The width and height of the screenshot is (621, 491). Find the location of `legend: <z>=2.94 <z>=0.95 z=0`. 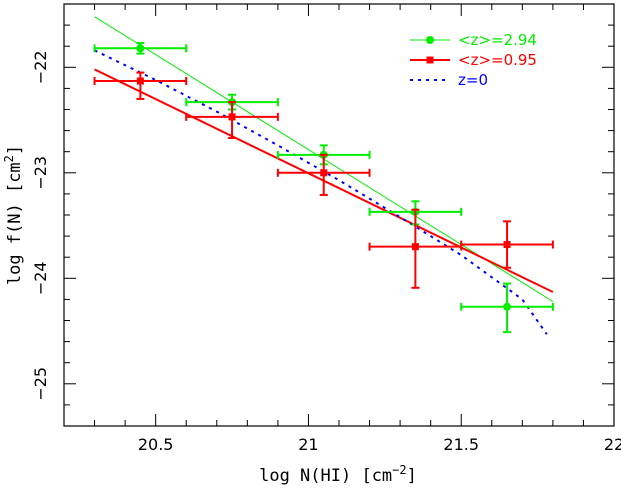

legend: <z>=2.94 <z>=0.95 z=0 is located at coordinates (473, 60).